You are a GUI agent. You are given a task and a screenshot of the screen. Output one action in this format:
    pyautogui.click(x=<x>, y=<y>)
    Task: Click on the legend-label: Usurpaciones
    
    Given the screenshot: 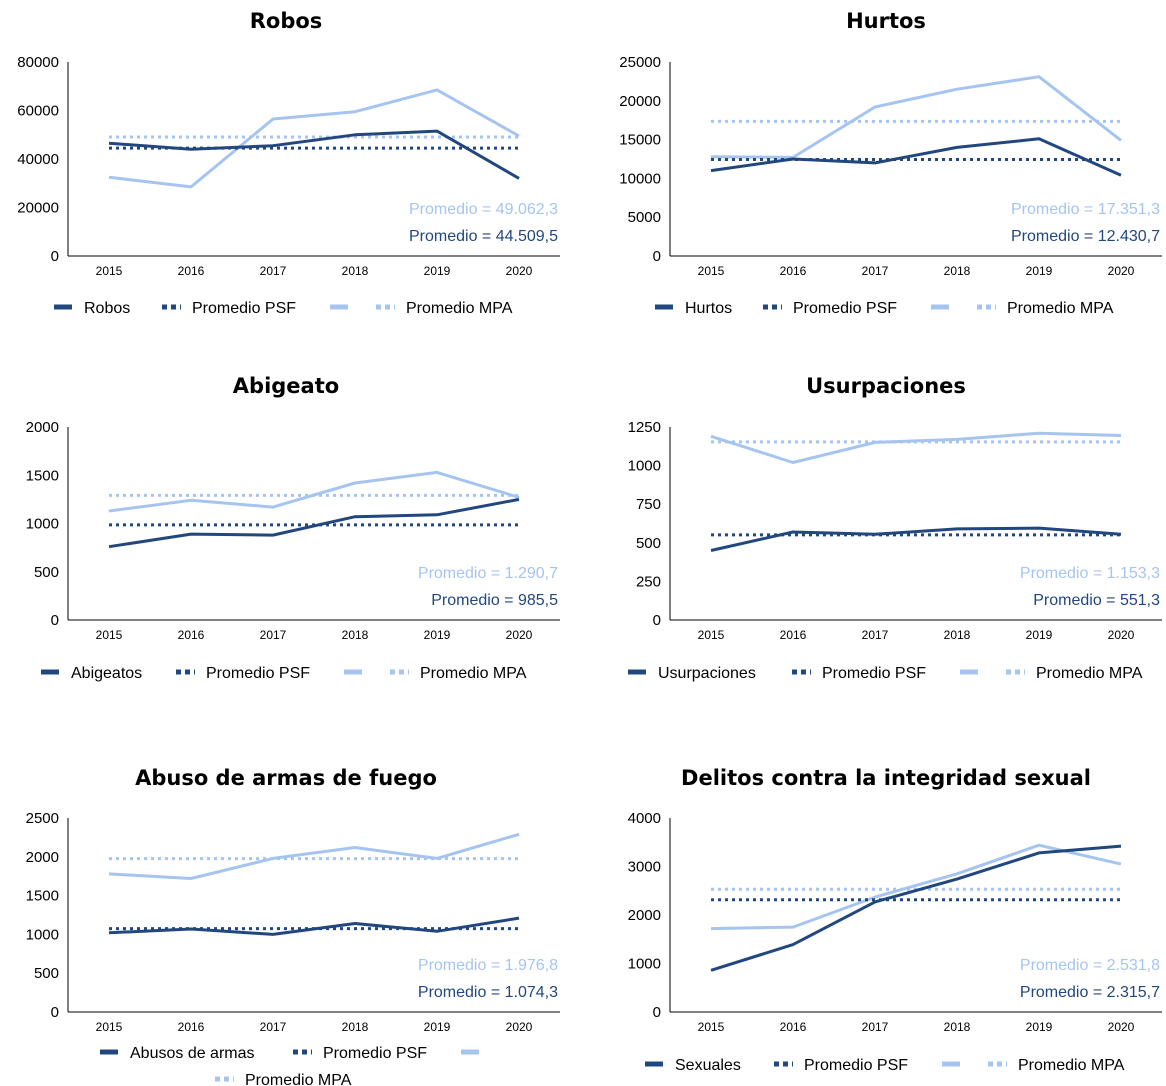 What is the action you would take?
    pyautogui.click(x=707, y=673)
    